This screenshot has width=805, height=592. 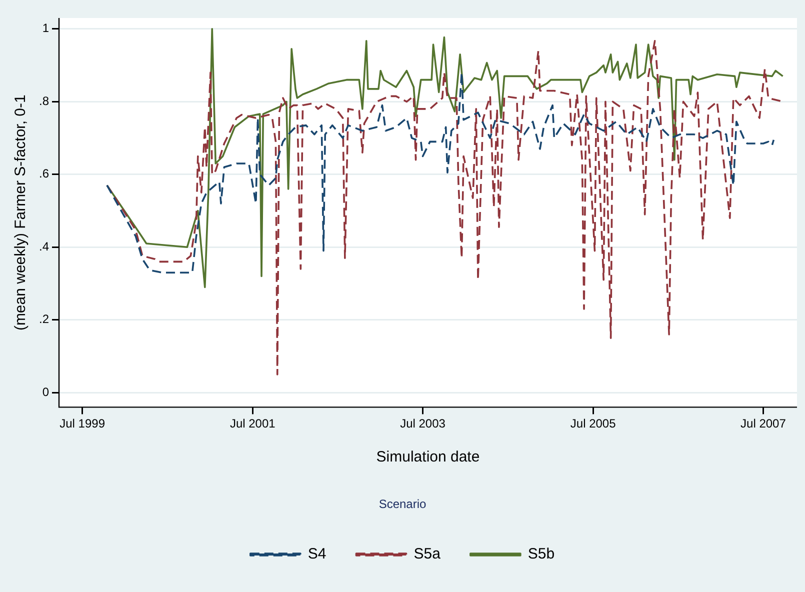 What do you see at coordinates (46, 391) in the screenshot?
I see `y-tick-label: 0` at bounding box center [46, 391].